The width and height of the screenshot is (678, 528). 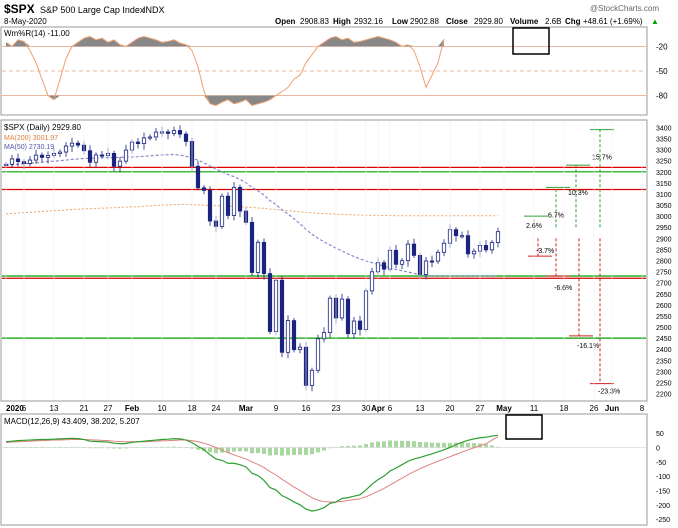 What do you see at coordinates (524, 21) in the screenshot?
I see `volume-label: Volume` at bounding box center [524, 21].